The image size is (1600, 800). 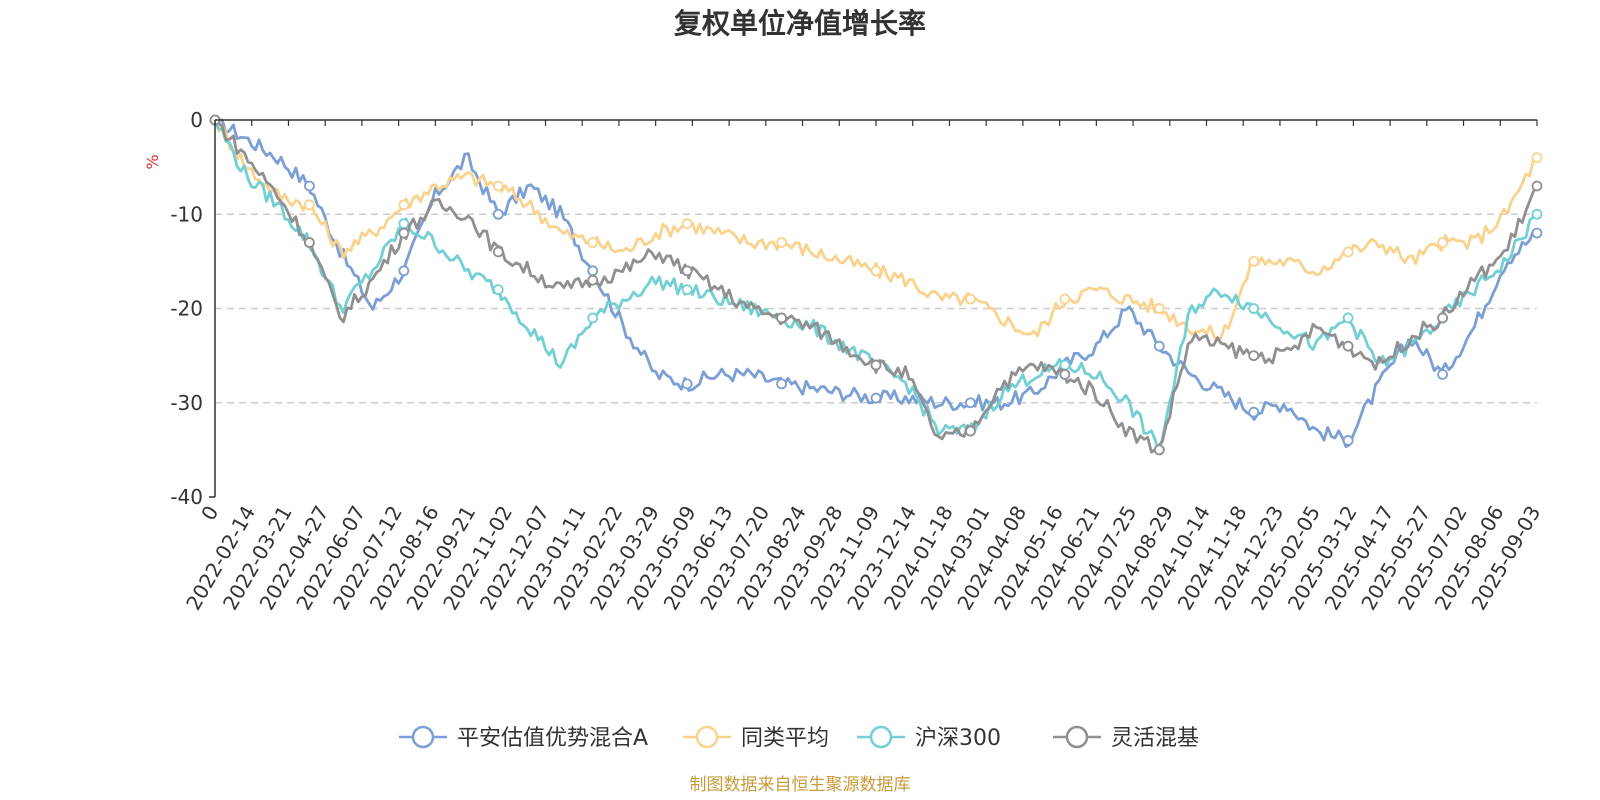 I want to click on legend: 平安估值优势混合A 同类平均 沪深300 灵活混基, so click(x=799, y=738).